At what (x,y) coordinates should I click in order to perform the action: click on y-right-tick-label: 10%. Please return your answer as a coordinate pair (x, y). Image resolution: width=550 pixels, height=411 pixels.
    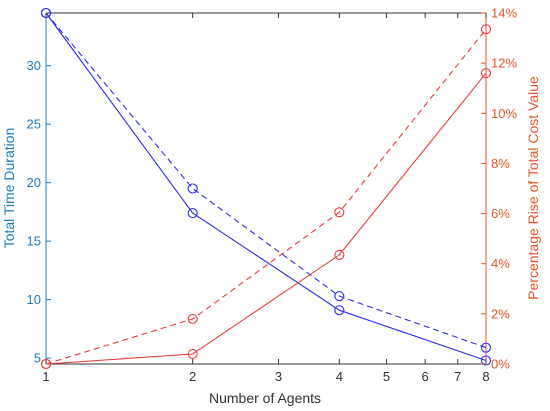
    Looking at the image, I should click on (504, 113).